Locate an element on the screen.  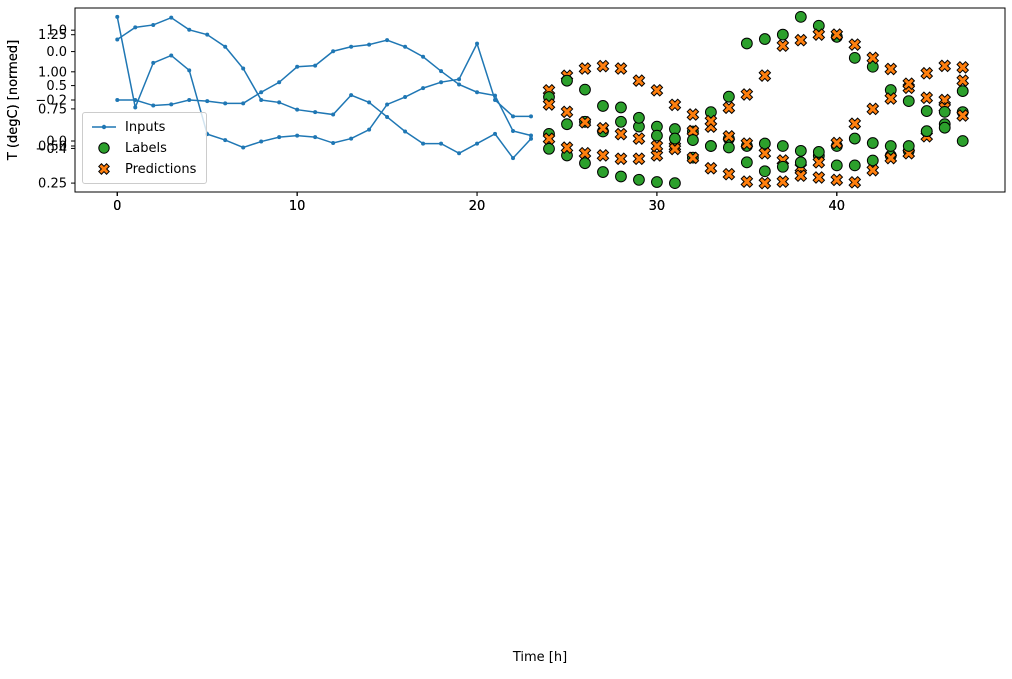
y-tick-label: 1.0 is located at coordinates (56, 31).